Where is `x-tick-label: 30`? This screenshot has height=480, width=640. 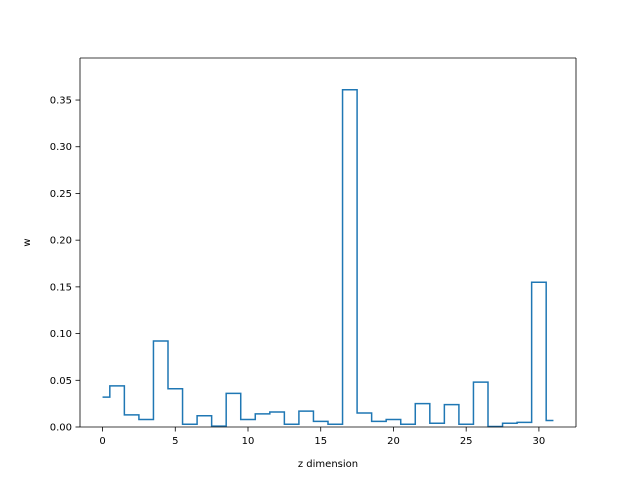
x-tick-label: 30 is located at coordinates (539, 441).